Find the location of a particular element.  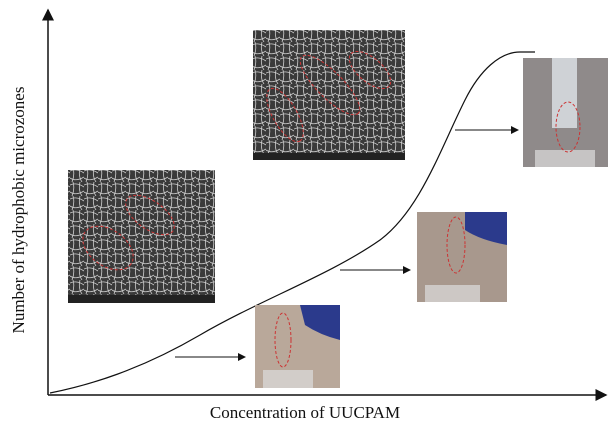

y-axis-label: Number of hydrophobic microzones is located at coordinates (18, 210).